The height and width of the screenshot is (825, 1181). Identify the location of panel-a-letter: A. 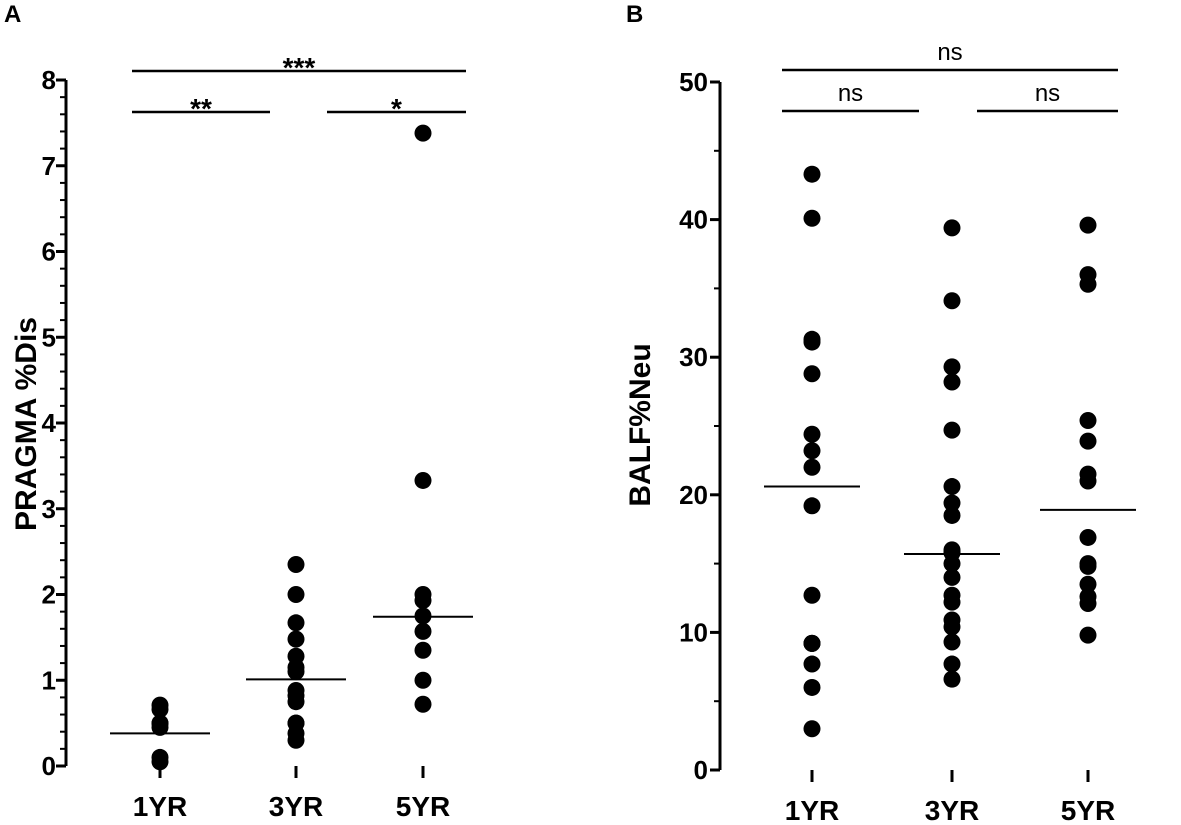
(12, 14).